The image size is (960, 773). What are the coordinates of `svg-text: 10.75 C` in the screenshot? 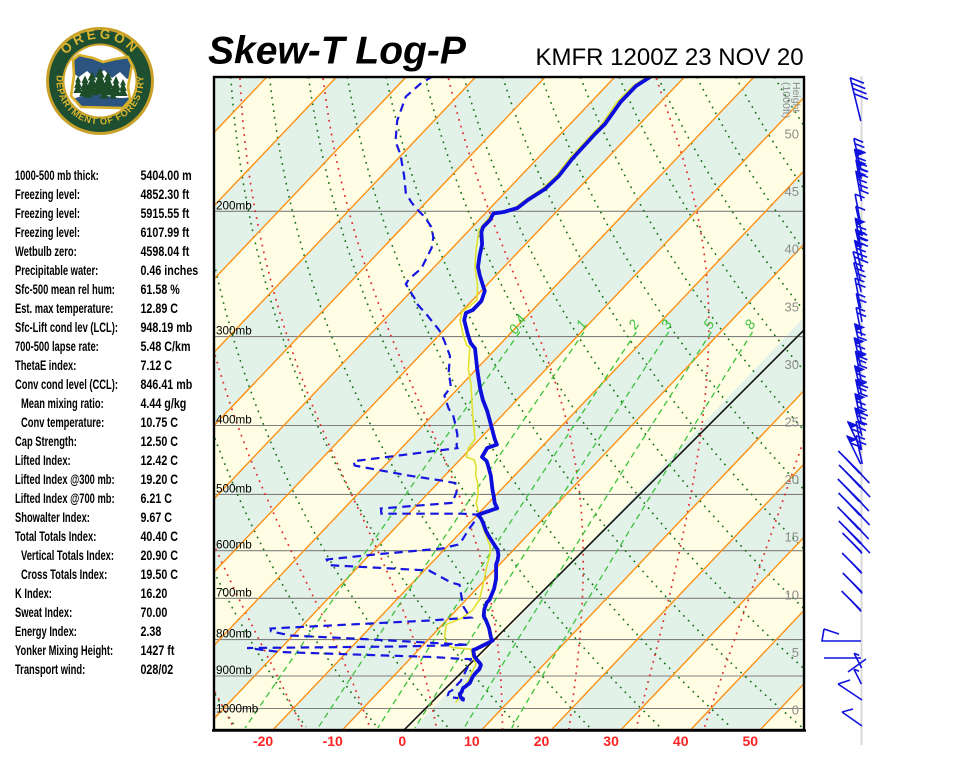 It's located at (159, 422).